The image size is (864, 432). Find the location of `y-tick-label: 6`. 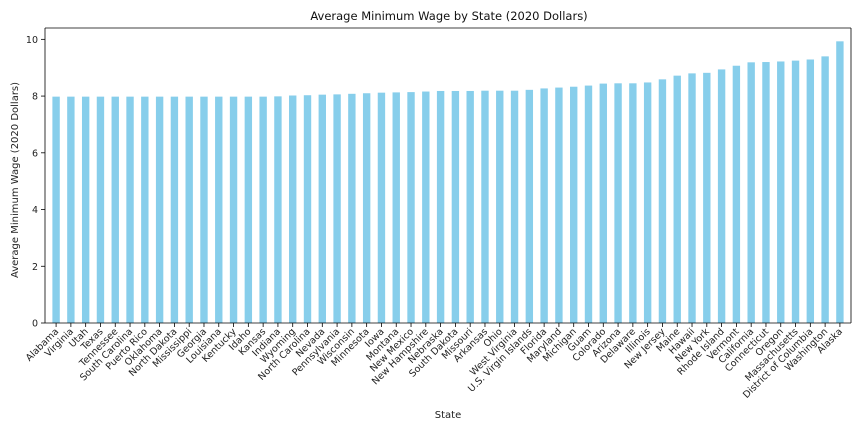

y-tick-label: 6 is located at coordinates (35, 153).